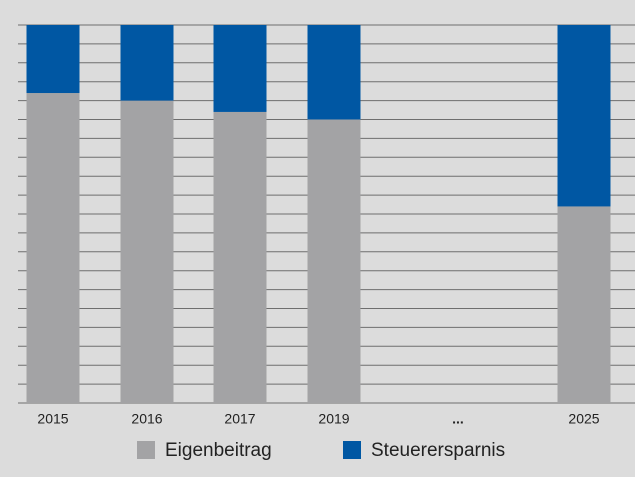 This screenshot has height=477, width=635. What do you see at coordinates (583, 419) in the screenshot?
I see `x-tick-label: 2025` at bounding box center [583, 419].